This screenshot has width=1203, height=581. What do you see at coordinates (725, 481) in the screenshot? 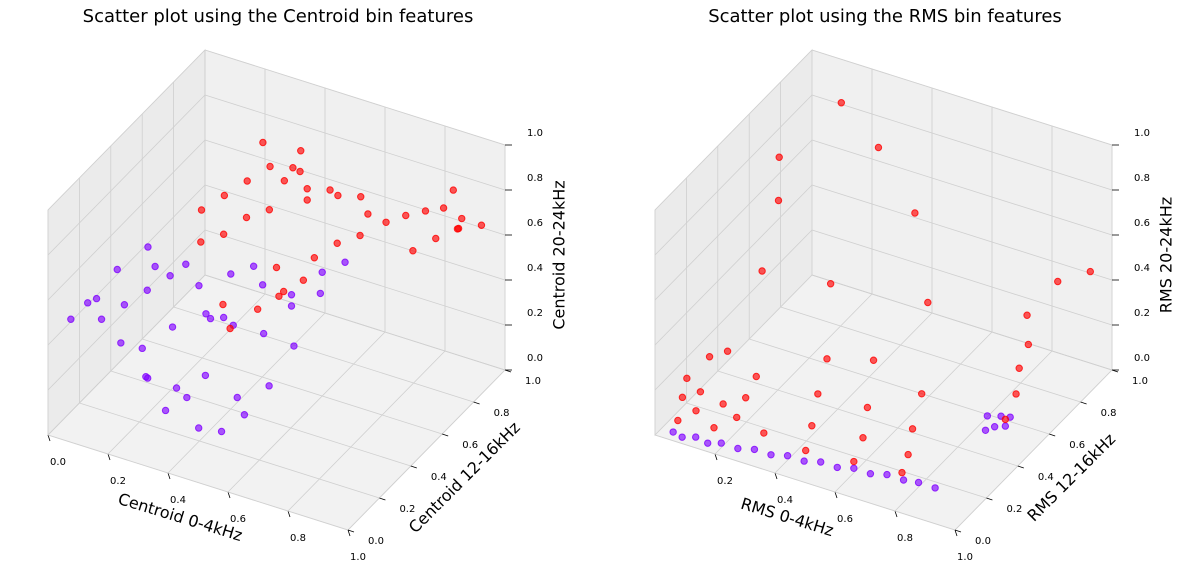
I see `x-tick-label: 0.2` at bounding box center [725, 481].